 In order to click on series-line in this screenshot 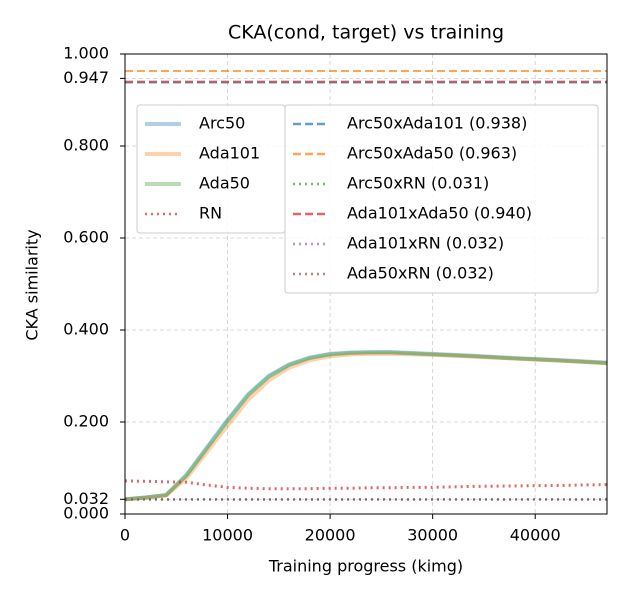, I will do `click(366, 485)`.